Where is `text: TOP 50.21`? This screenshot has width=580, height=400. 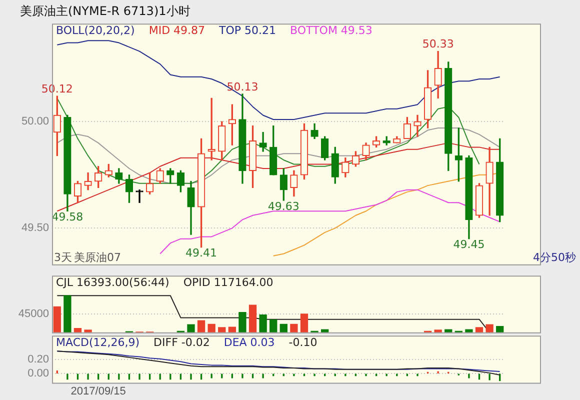 text: TOP 50.21 is located at coordinates (247, 30).